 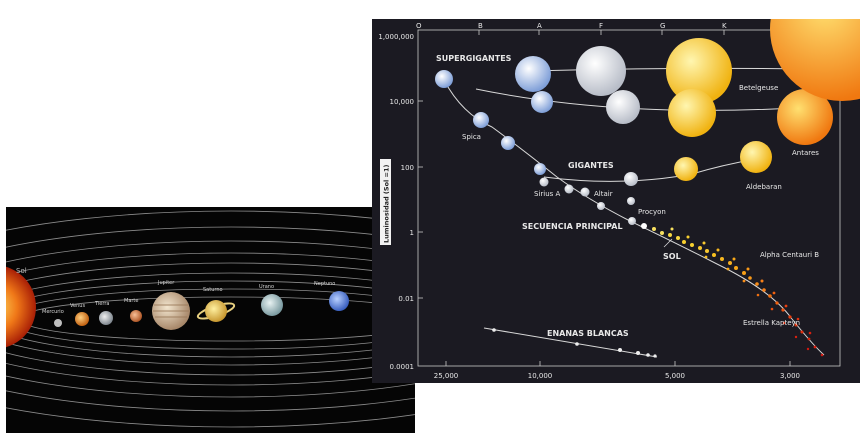 What do you see at coordinates (136, 316) in the screenshot?
I see `marte-planet` at bounding box center [136, 316].